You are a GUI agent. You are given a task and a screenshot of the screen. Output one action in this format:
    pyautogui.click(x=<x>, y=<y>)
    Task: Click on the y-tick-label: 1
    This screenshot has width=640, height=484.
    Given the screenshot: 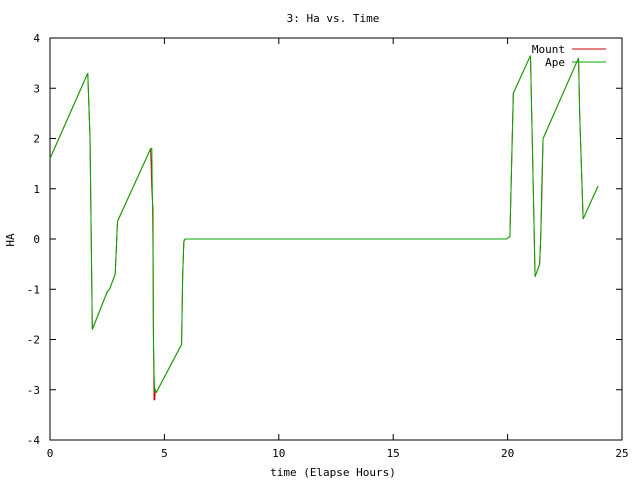 What is the action you would take?
    pyautogui.click(x=36, y=189)
    